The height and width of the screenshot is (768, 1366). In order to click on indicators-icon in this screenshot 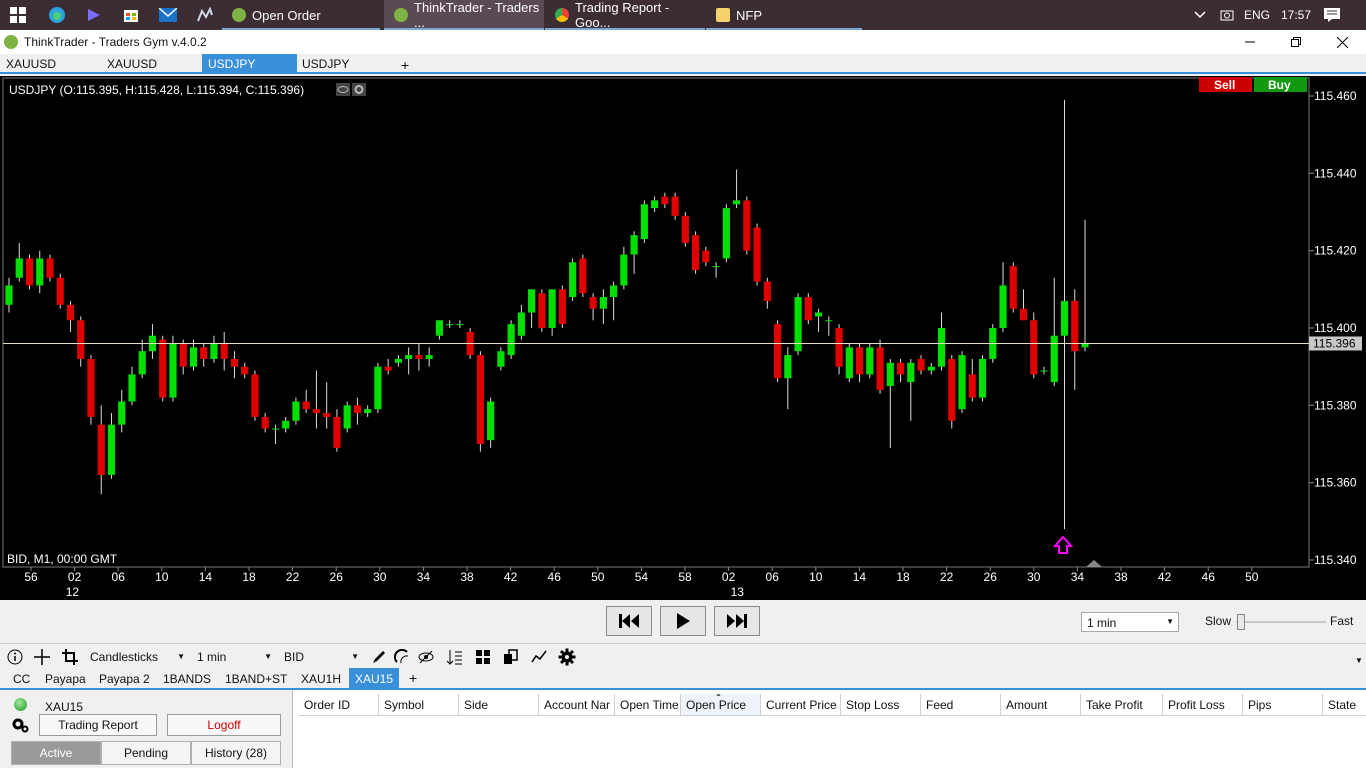, I will do `click(539, 657)`.